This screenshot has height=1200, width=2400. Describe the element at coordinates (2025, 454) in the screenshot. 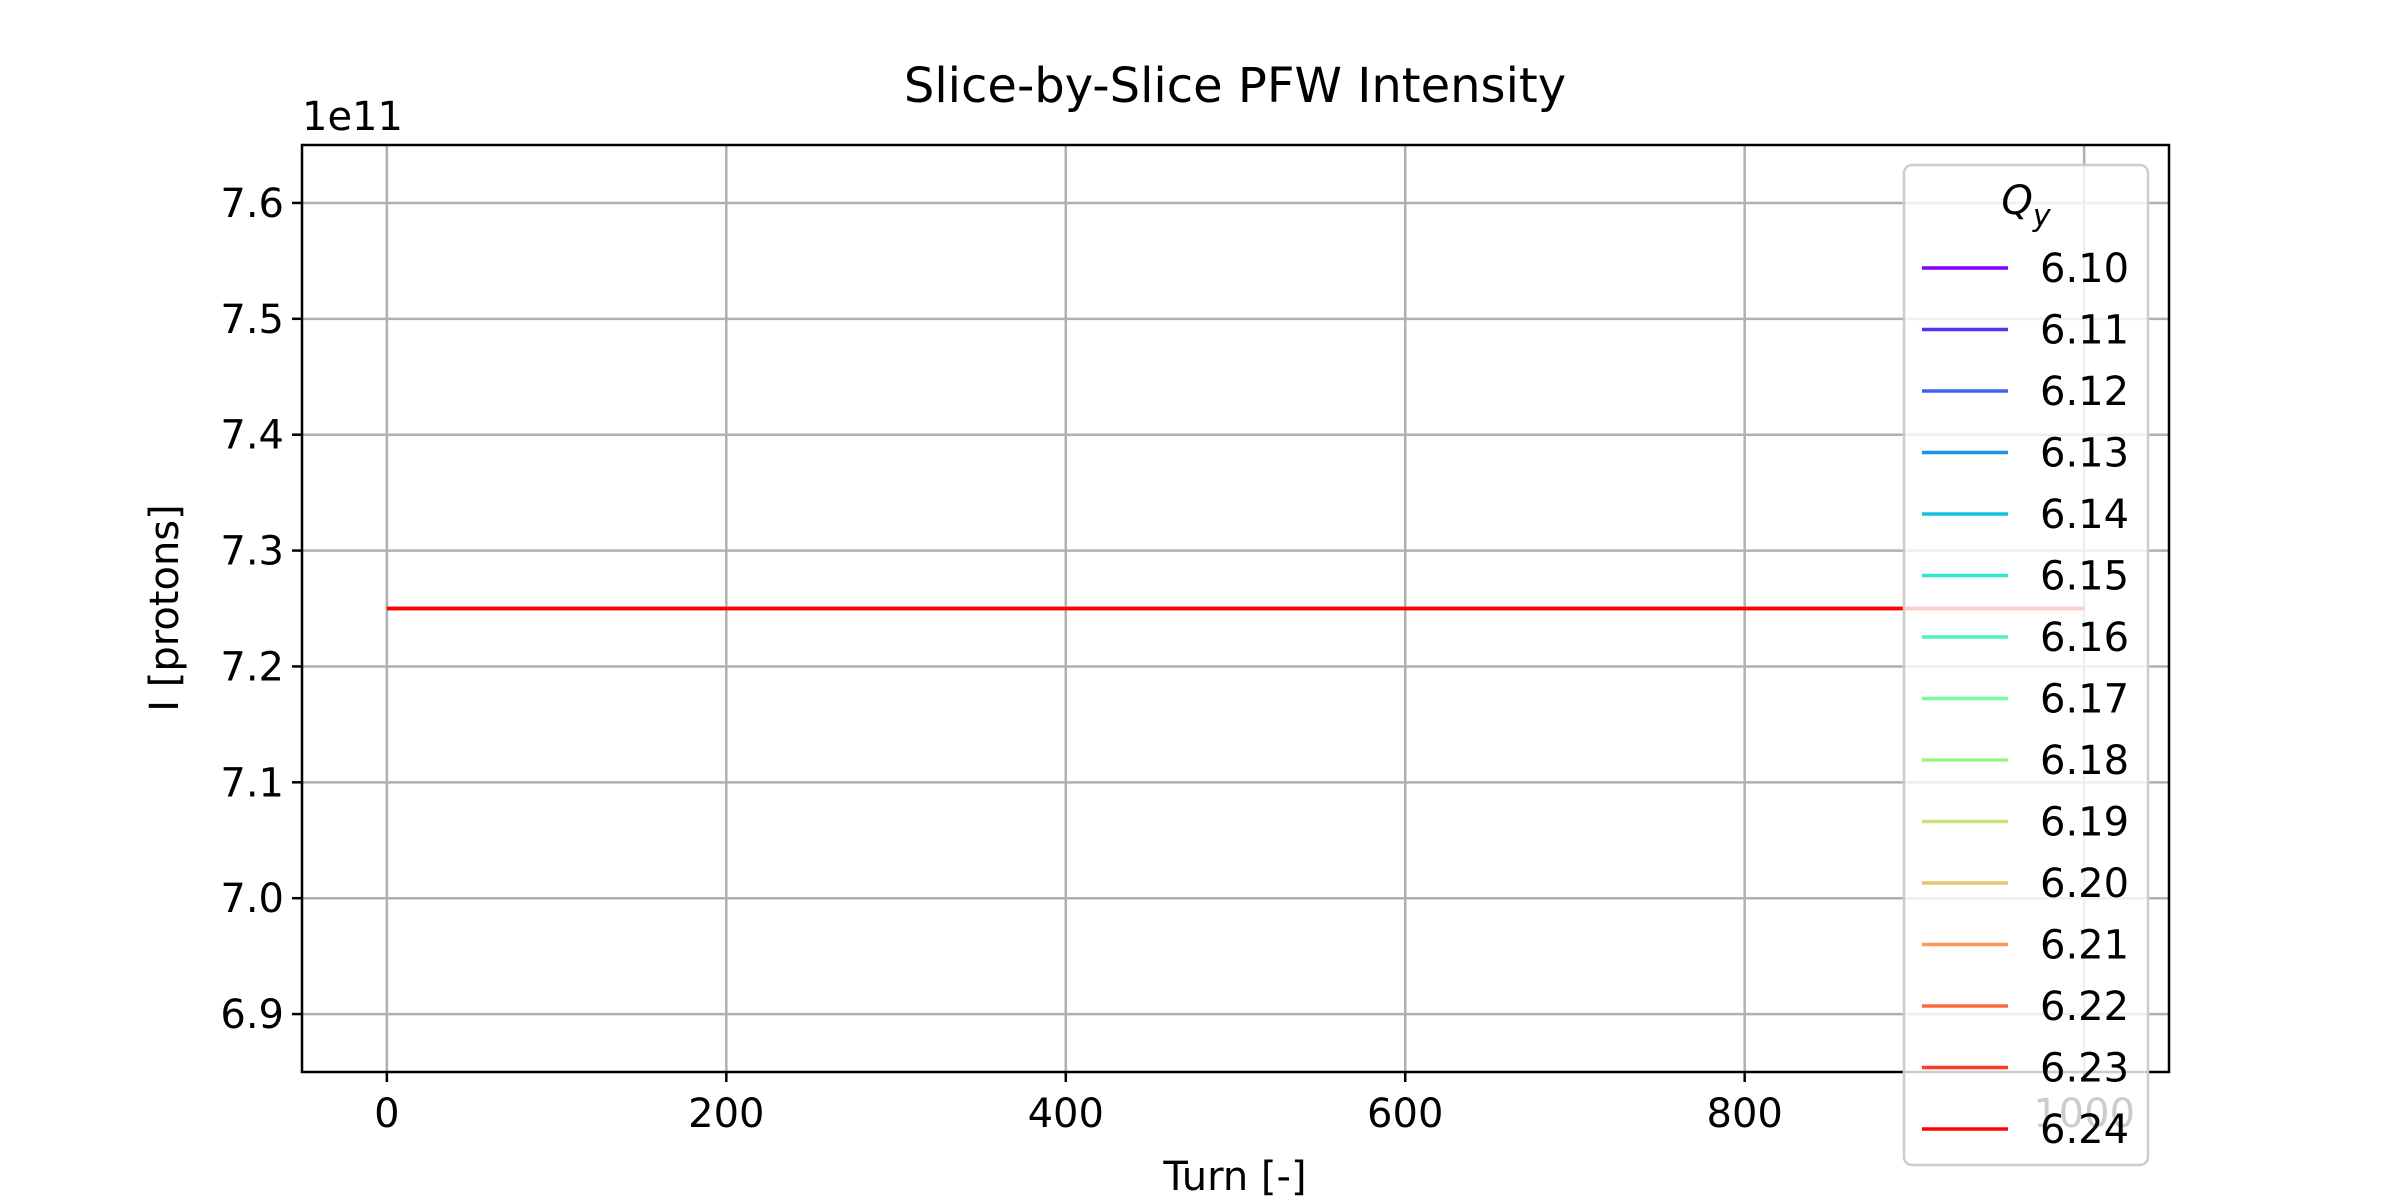

I see `legend-item: 6.13` at that location.